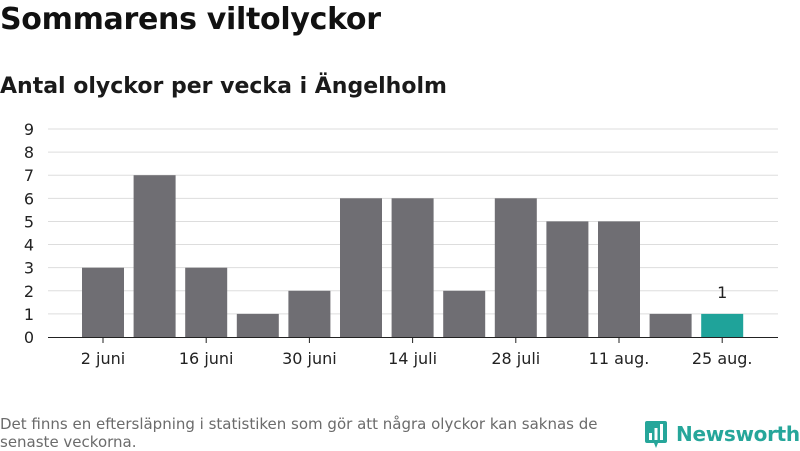 This screenshot has height=451, width=800. Describe the element at coordinates (29, 221) in the screenshot. I see `y-tick-label: 5` at that location.